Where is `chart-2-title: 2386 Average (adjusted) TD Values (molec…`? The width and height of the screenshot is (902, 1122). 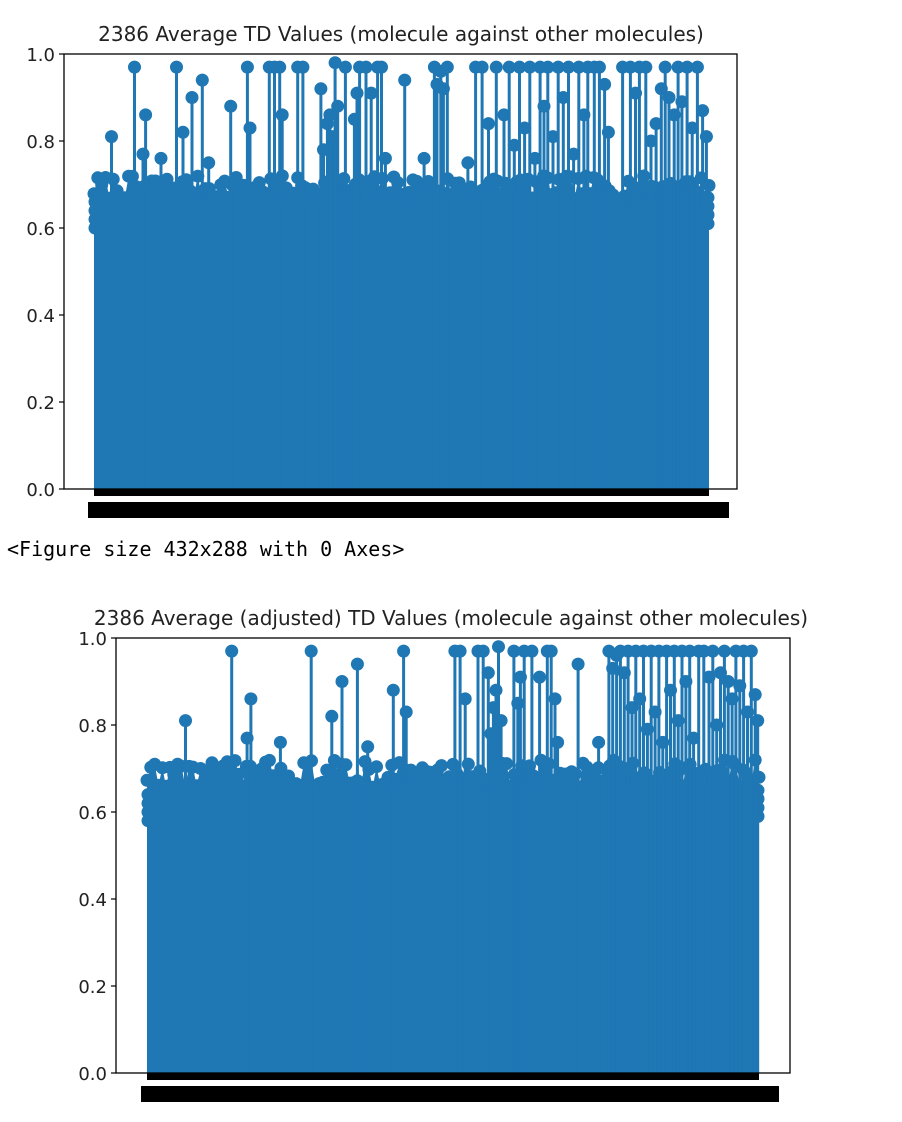
chart-2-title: 2386 Average (adjusted) TD Values (molec… is located at coordinates (451, 618).